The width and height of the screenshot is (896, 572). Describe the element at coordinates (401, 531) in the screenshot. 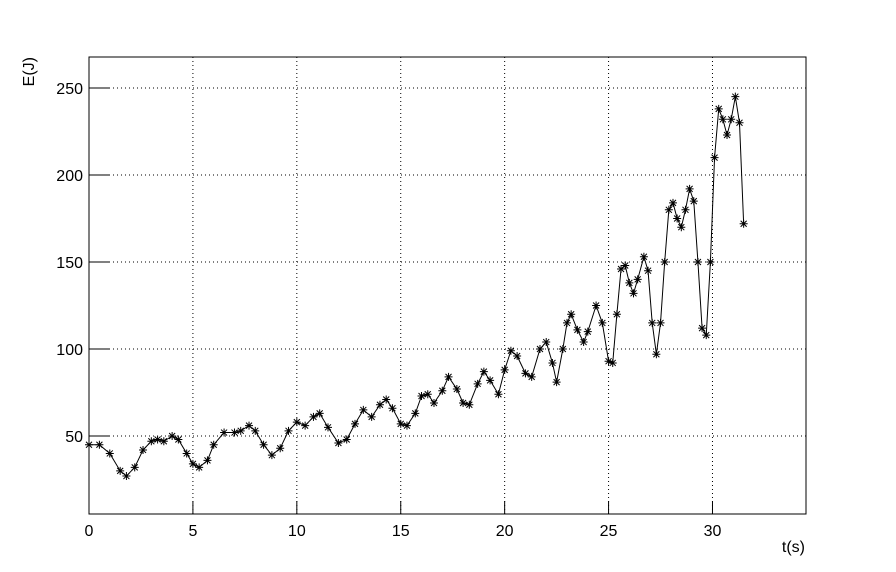

I see `x-tick-label: 15` at that location.